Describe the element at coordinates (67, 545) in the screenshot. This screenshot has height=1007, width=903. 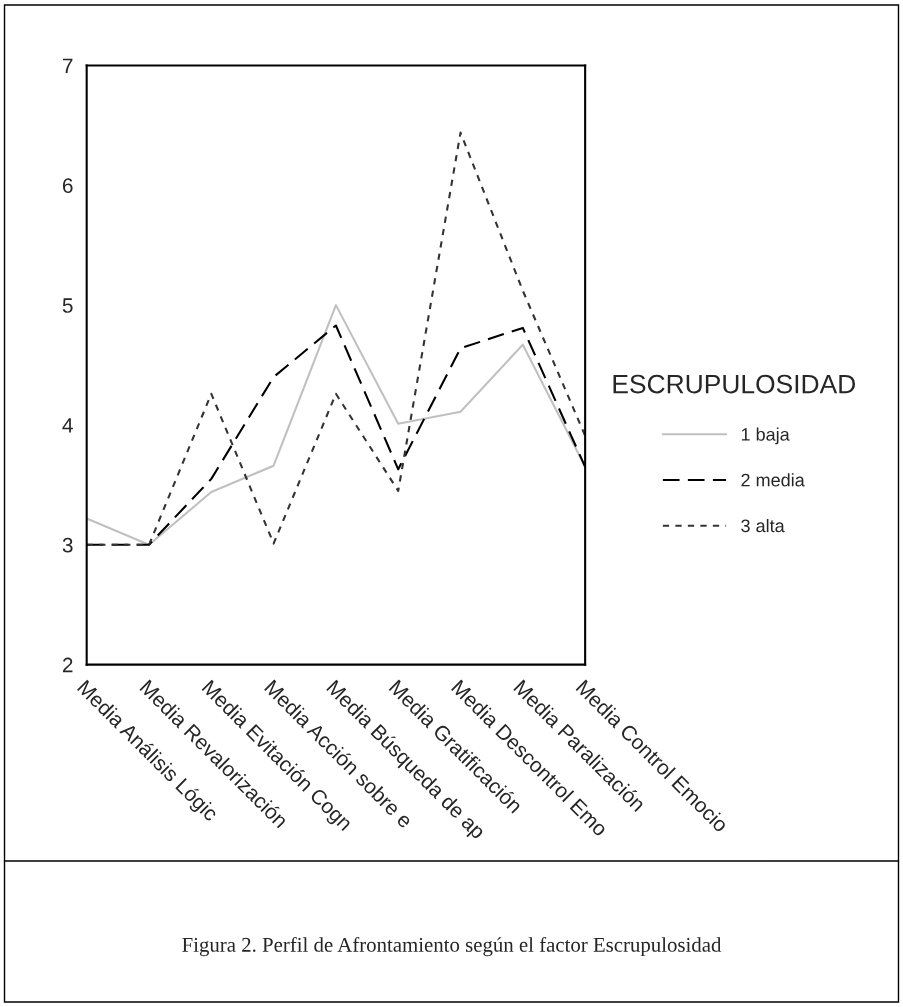
I see `y-tick-label: 3` at that location.